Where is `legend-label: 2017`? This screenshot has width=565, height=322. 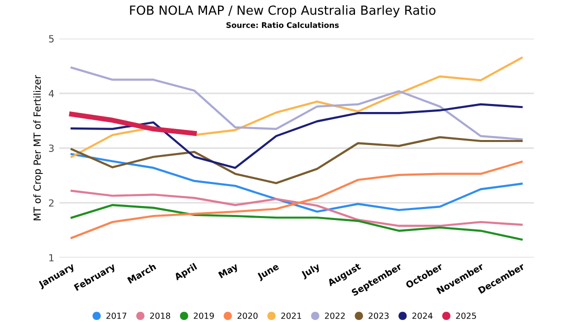
legend-label: 2017 is located at coordinates (116, 315).